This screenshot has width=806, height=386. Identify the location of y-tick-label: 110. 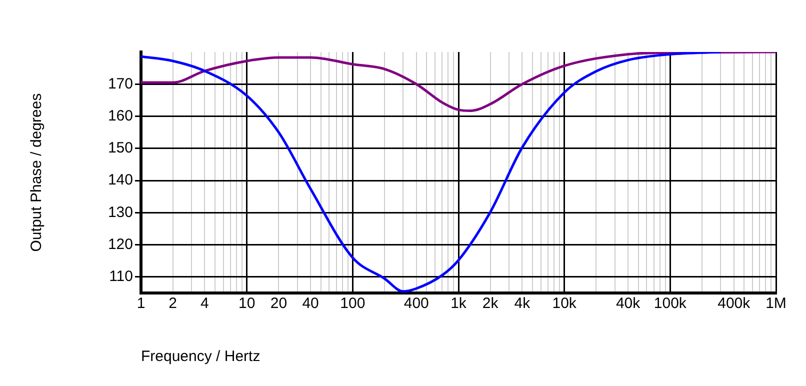
(121, 277).